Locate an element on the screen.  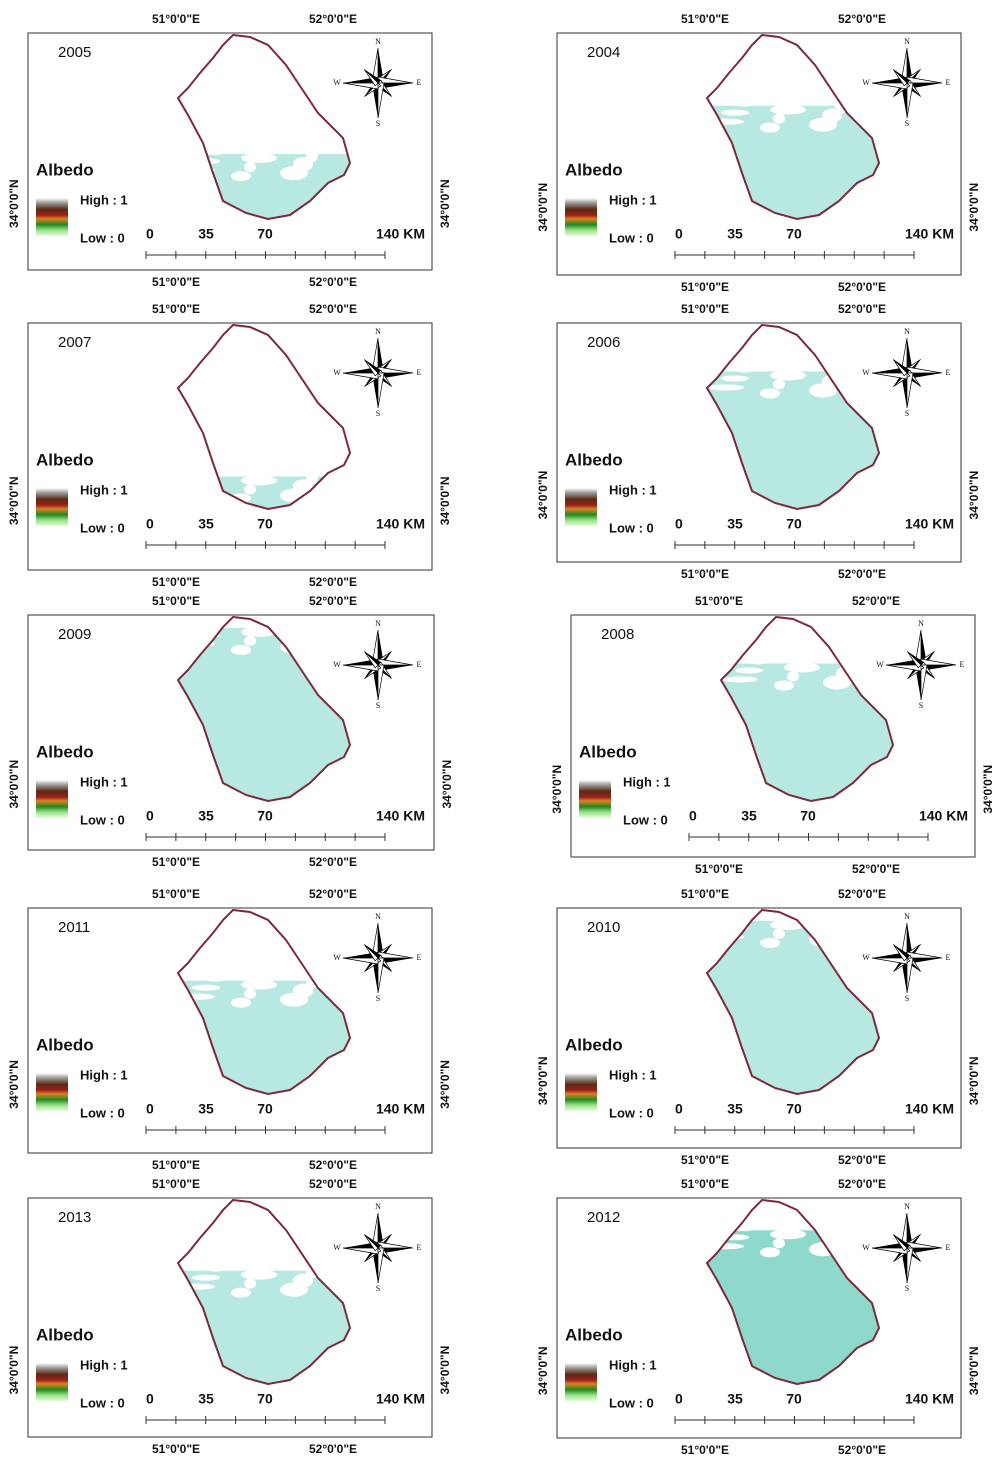
year-label: 2013 is located at coordinates (74, 1217).